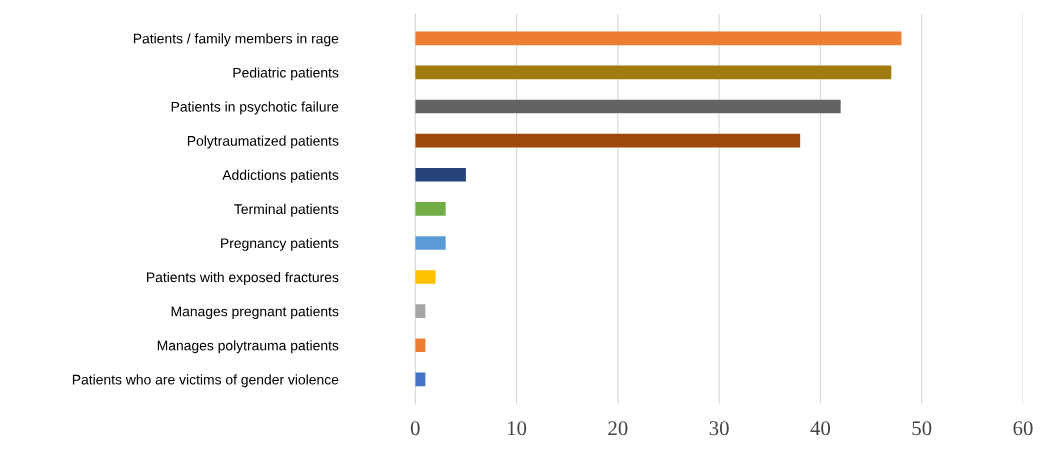  I want to click on y-tick-label: Manages polytrauma patients, so click(248, 347).